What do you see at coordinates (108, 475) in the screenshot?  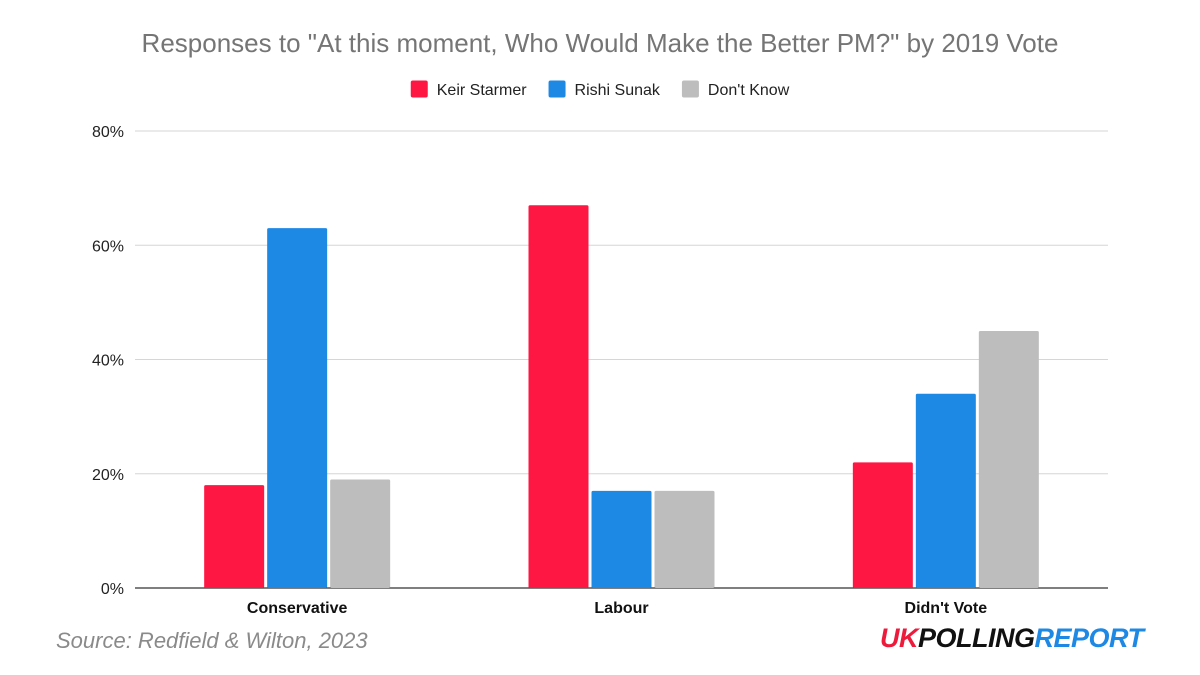 I see `y-tick-label: 20%` at bounding box center [108, 475].